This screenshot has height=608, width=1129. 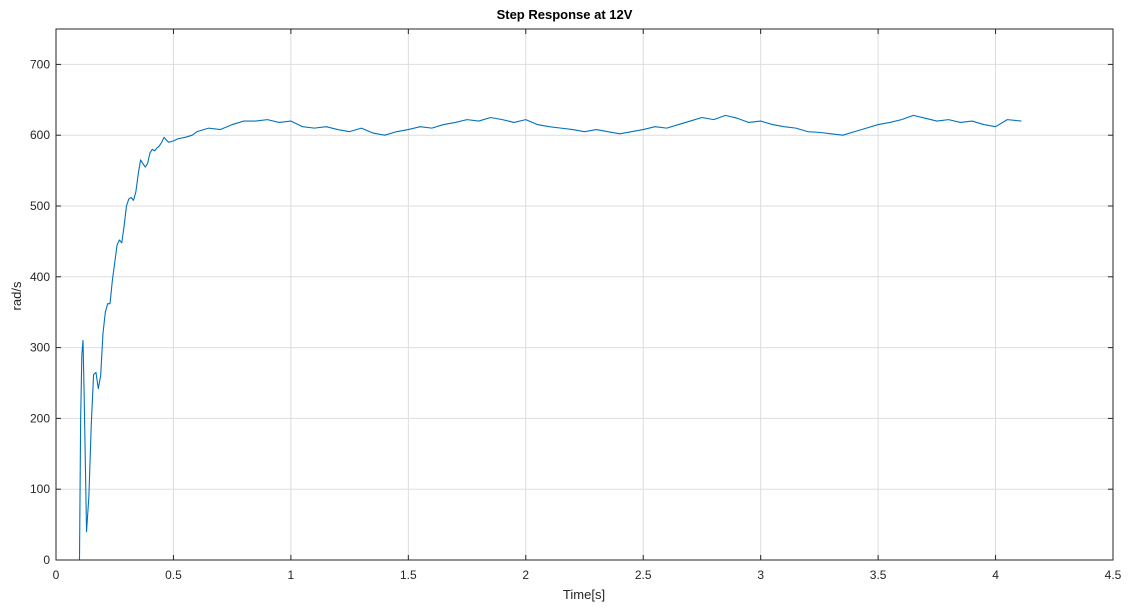 What do you see at coordinates (40, 135) in the screenshot?
I see `y-tick-label: 600` at bounding box center [40, 135].